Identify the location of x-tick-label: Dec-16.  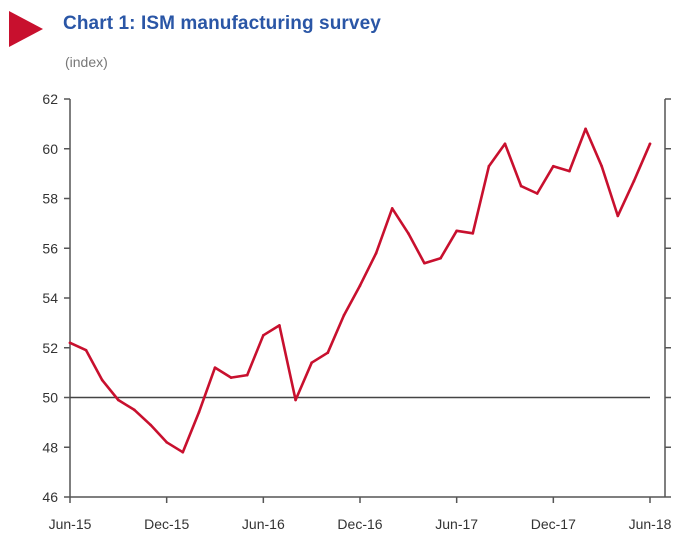
(359, 524).